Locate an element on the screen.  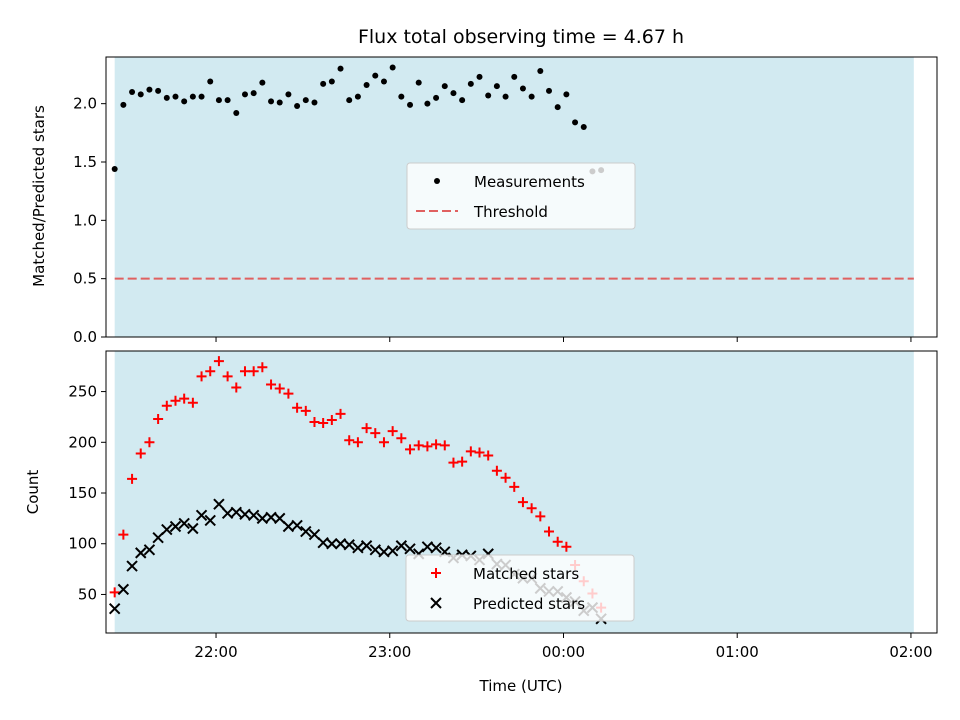
ratio-legend-box is located at coordinates (521, 196).